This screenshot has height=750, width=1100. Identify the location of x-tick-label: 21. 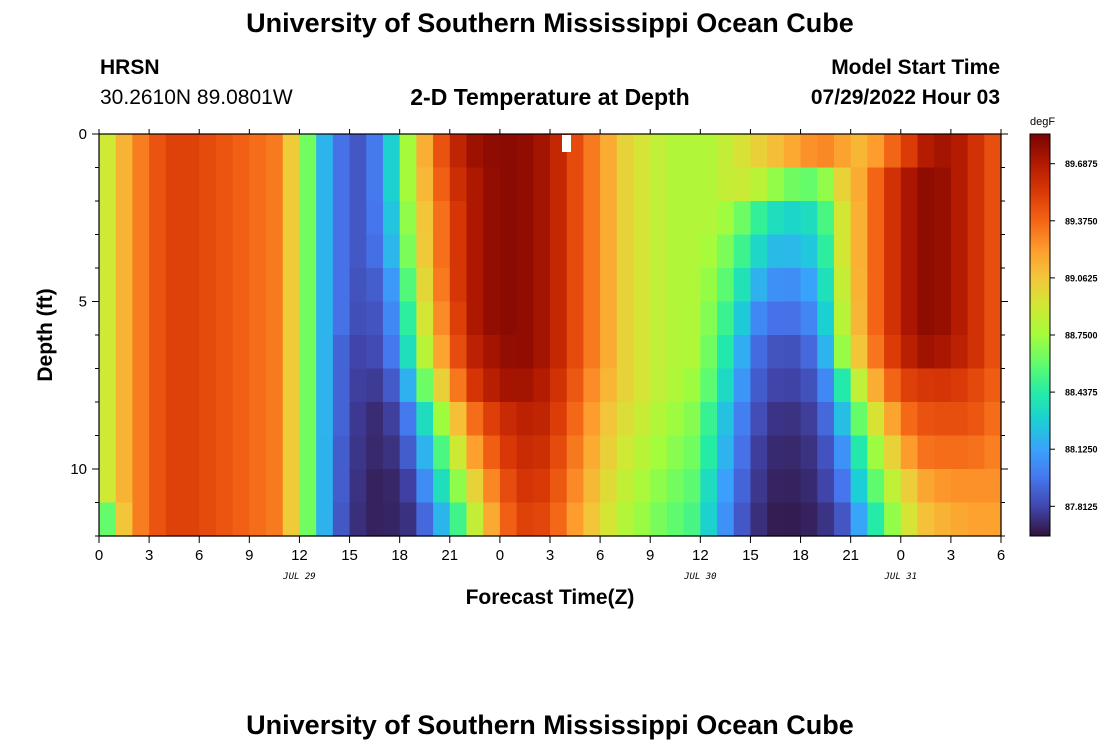
(449, 555).